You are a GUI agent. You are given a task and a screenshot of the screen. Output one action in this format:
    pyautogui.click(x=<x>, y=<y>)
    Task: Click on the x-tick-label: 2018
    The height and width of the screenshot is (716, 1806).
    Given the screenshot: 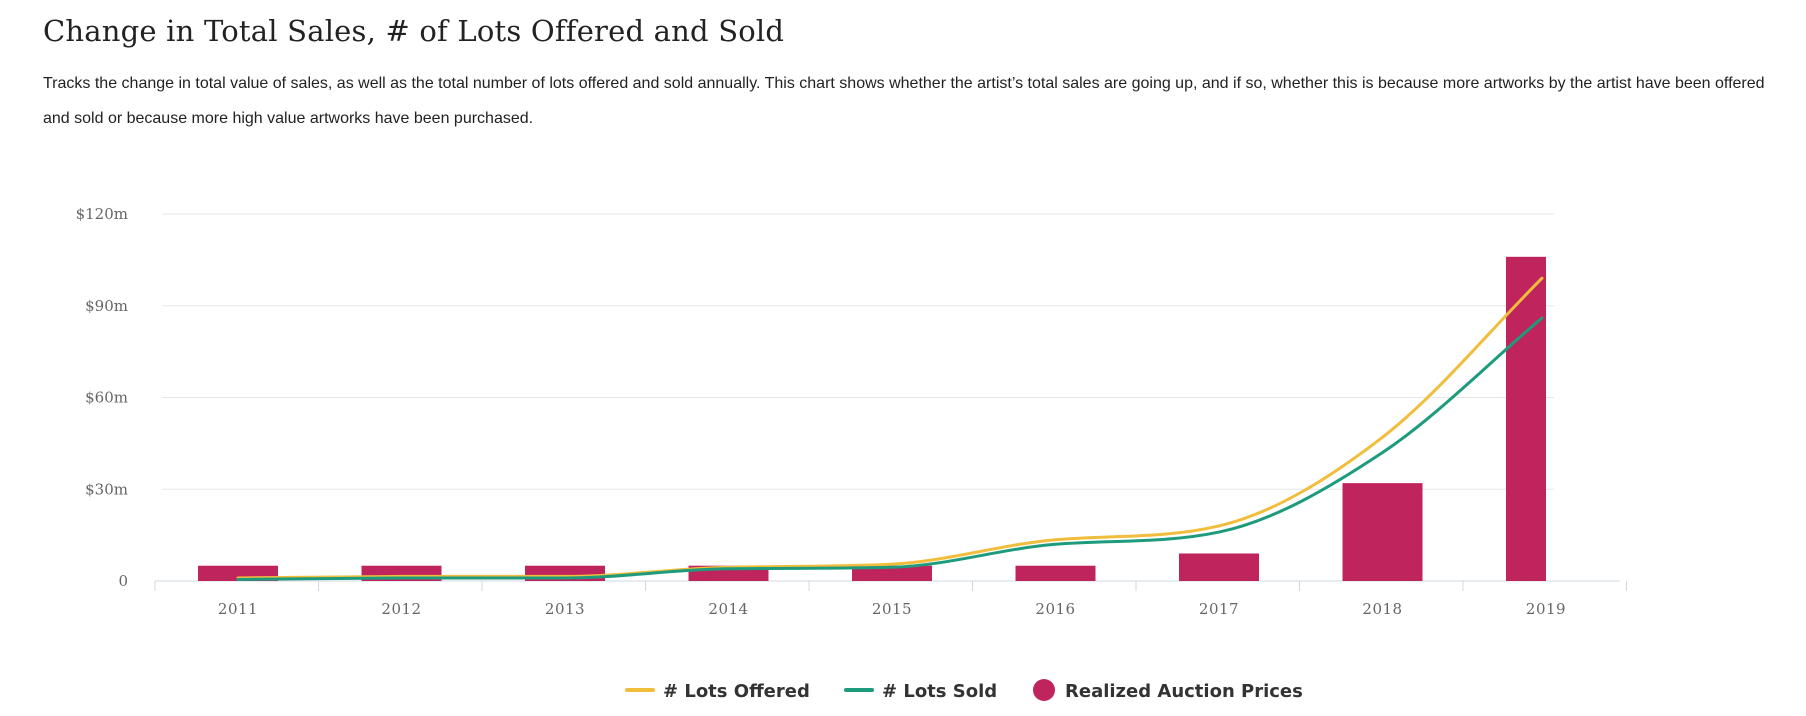 What is the action you would take?
    pyautogui.click(x=1382, y=609)
    